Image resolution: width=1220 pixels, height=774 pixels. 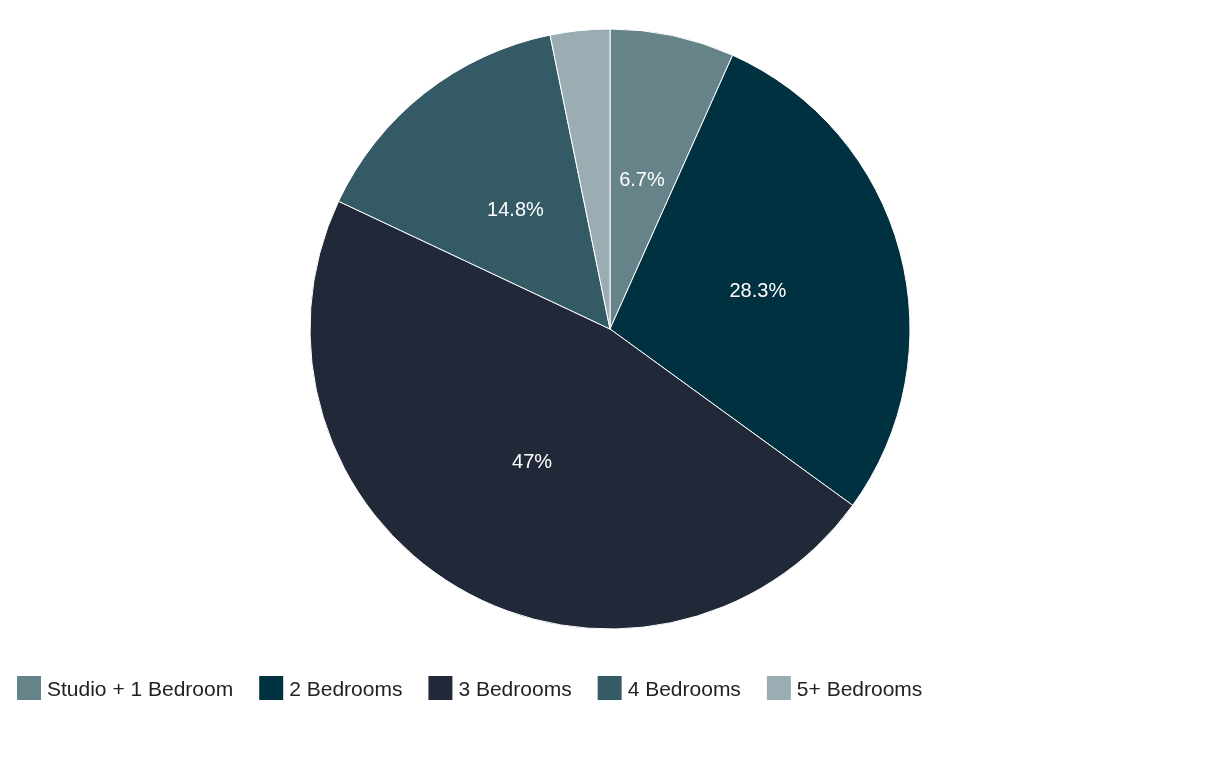 I want to click on data-label: 28.3%, so click(x=758, y=289).